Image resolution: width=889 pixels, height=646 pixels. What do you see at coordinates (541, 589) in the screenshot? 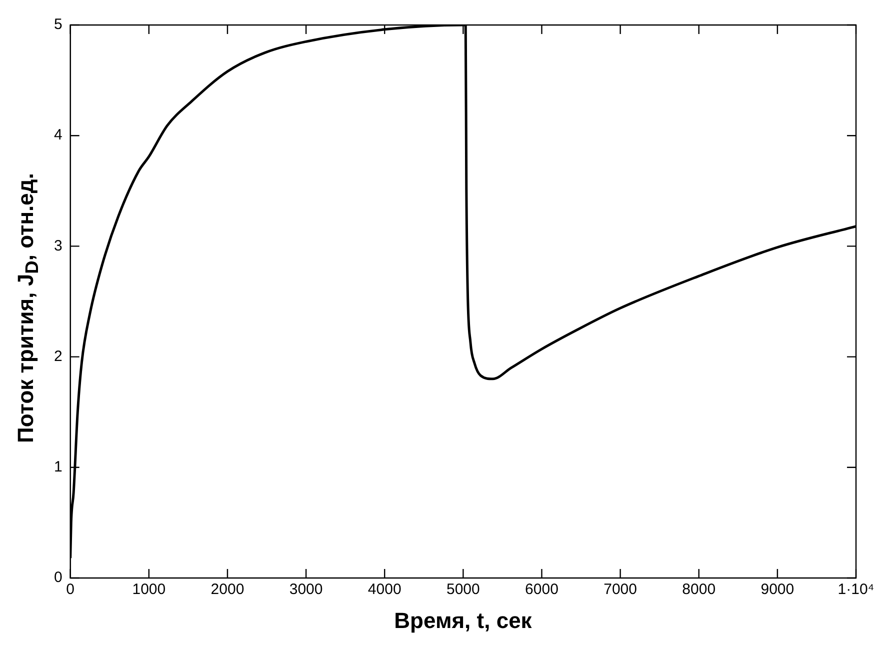
I see `x-tick-label: 6000` at bounding box center [541, 589].